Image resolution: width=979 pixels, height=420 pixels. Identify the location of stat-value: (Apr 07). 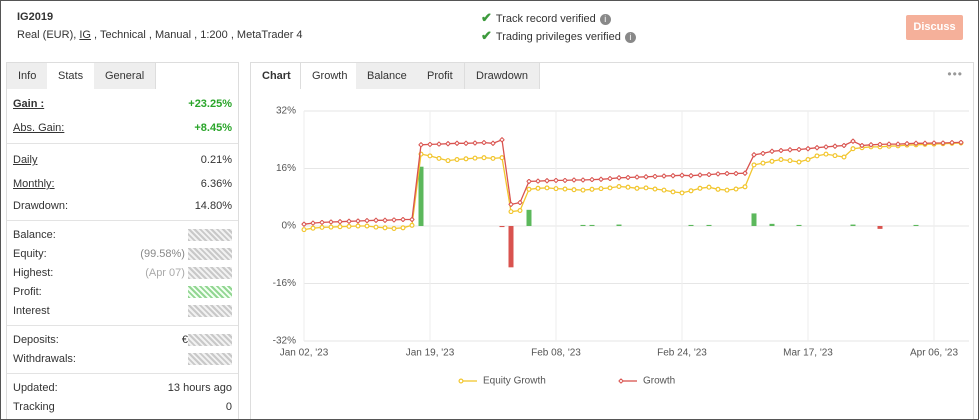
(165, 273).